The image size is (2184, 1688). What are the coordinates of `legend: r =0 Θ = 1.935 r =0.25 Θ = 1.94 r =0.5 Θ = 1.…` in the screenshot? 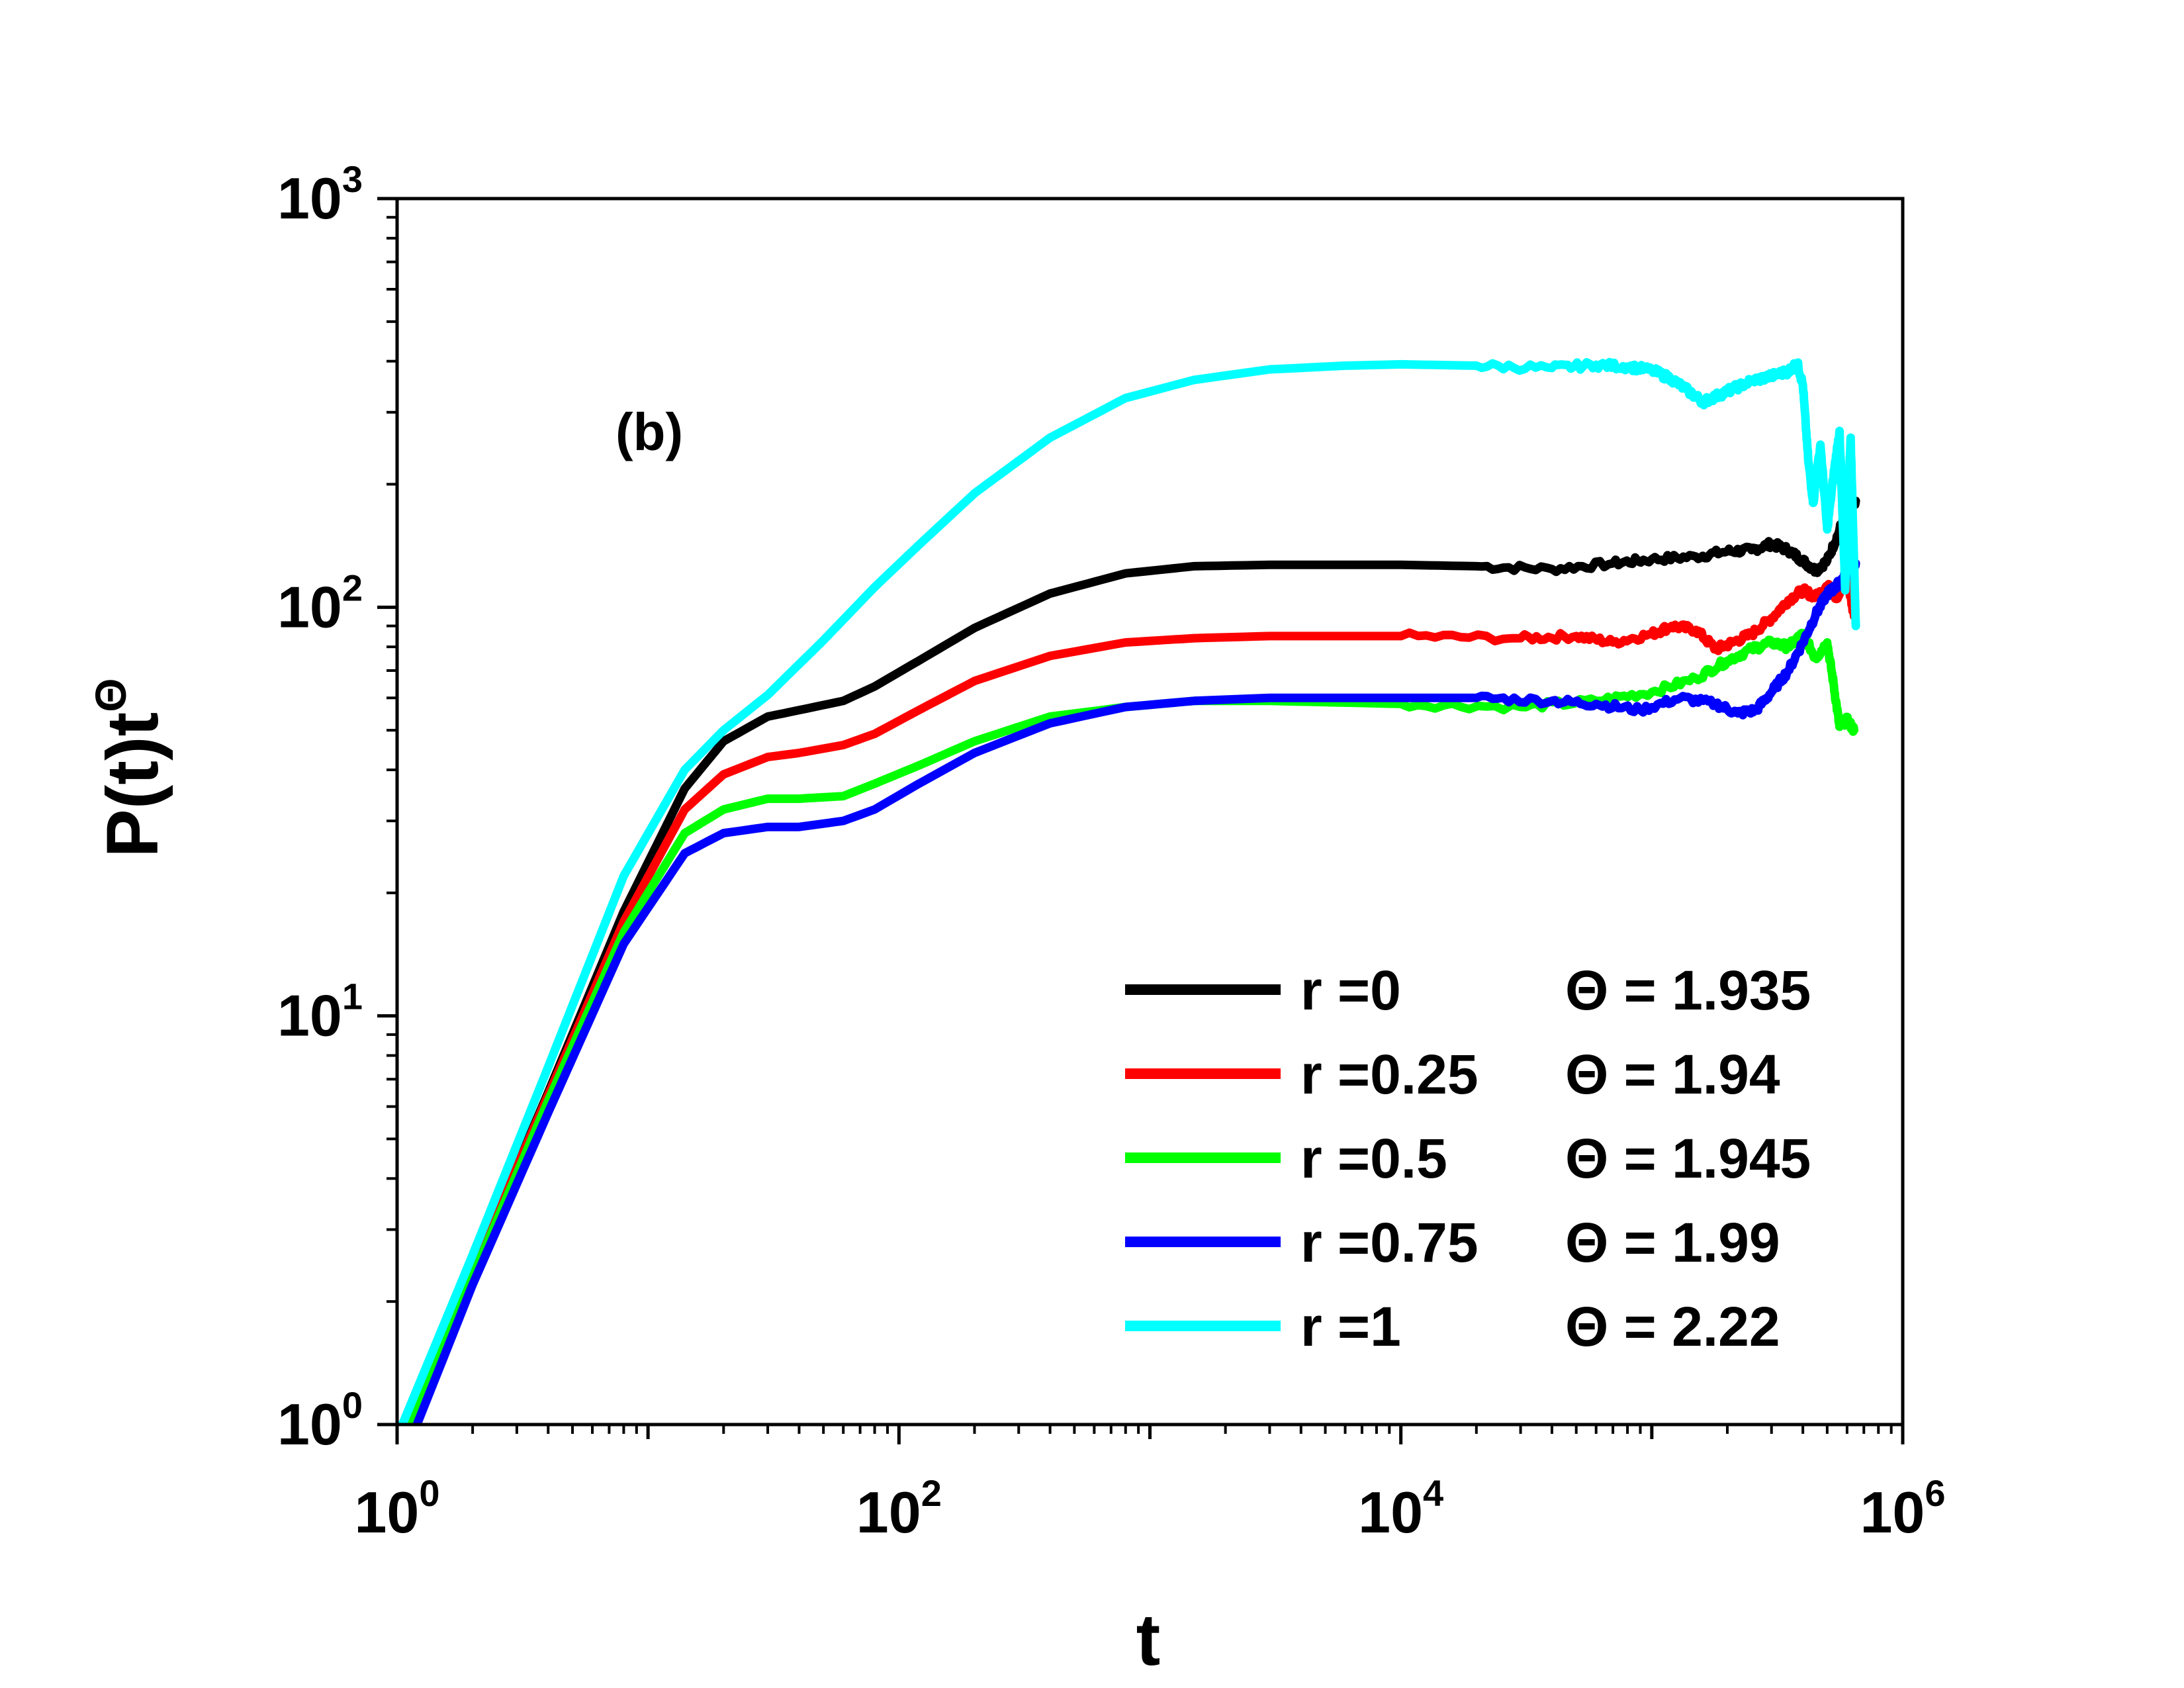 It's located at (1468, 1158).